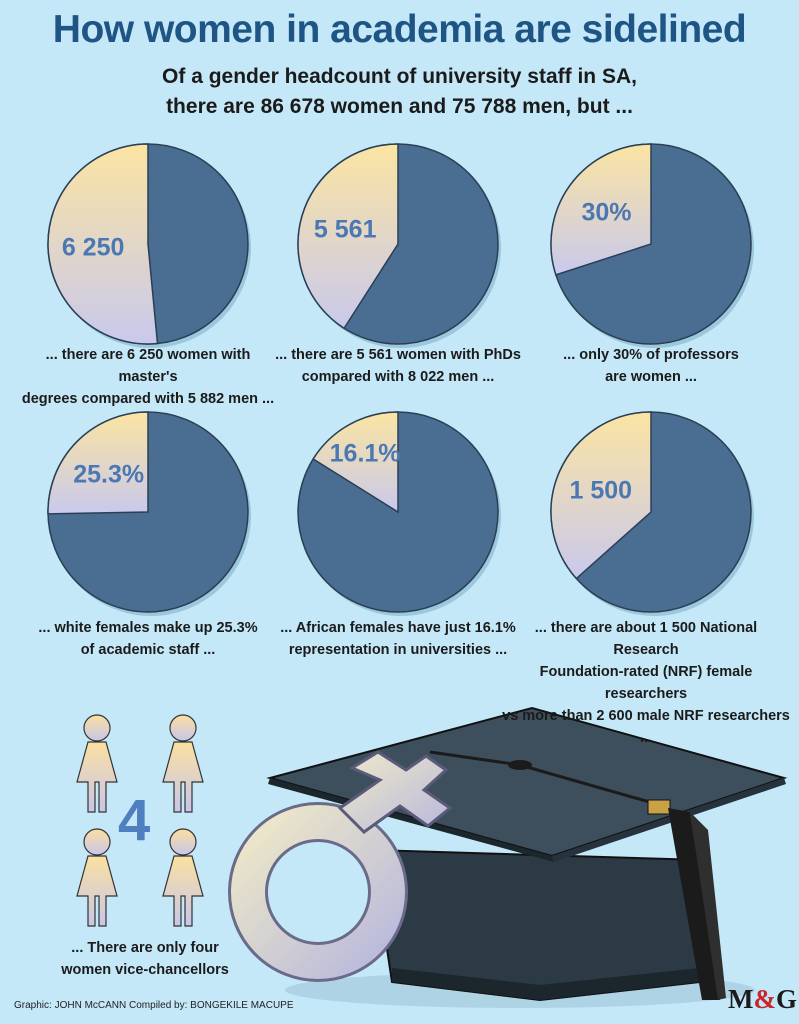  I want to click on pie-caption-line: ... white females make up 25.3%, so click(148, 628).